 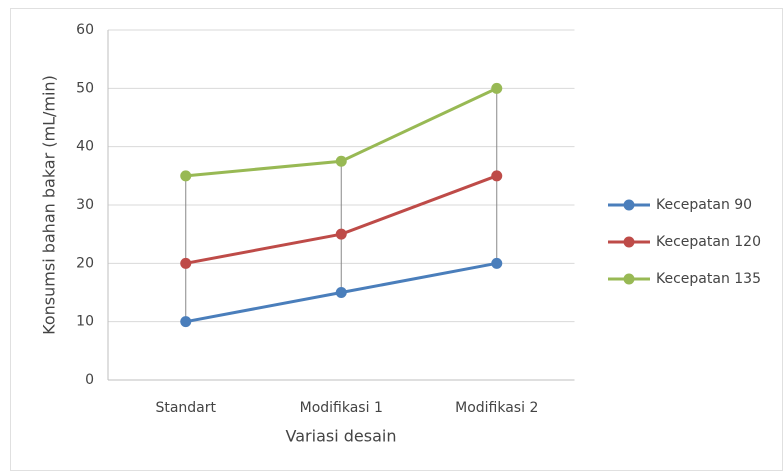 I want to click on y-tick-label: 60, so click(x=85, y=30).